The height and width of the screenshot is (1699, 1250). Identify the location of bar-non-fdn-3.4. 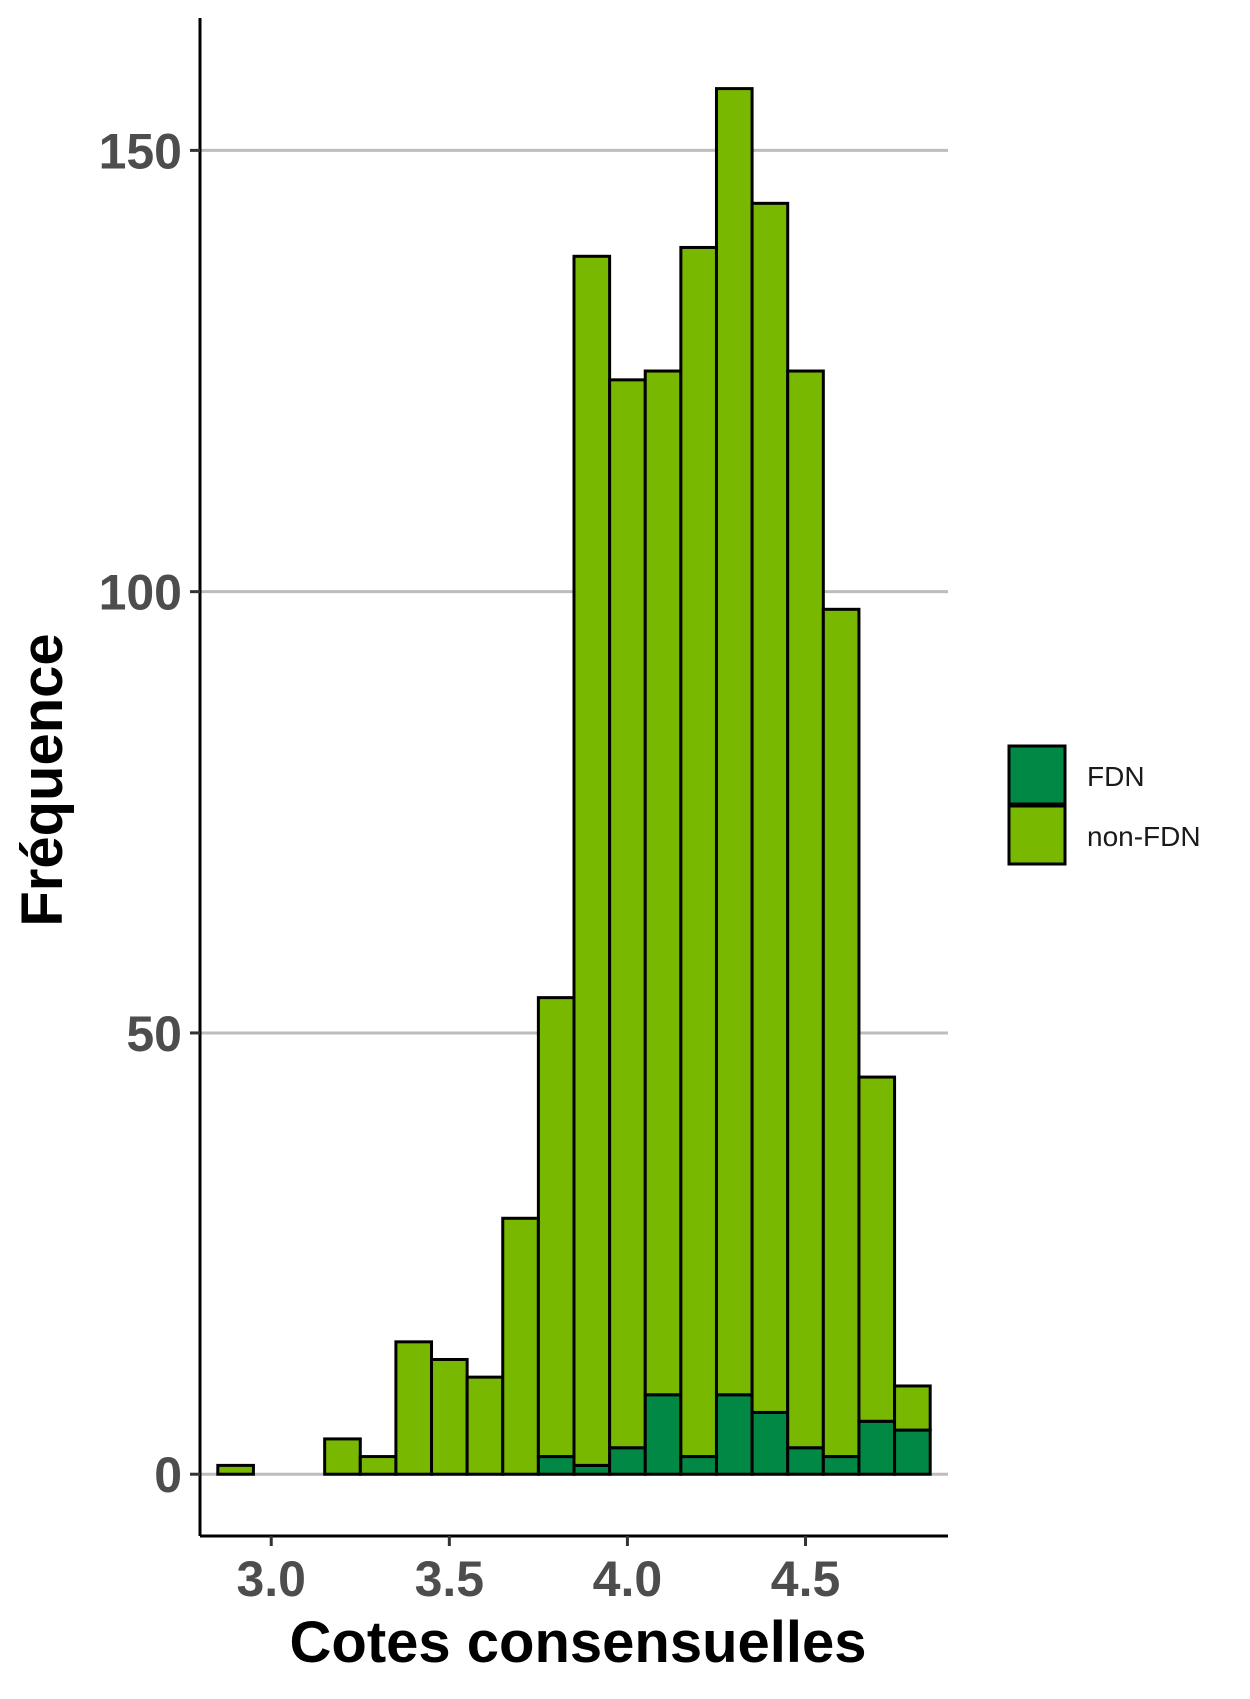
(414, 1408).